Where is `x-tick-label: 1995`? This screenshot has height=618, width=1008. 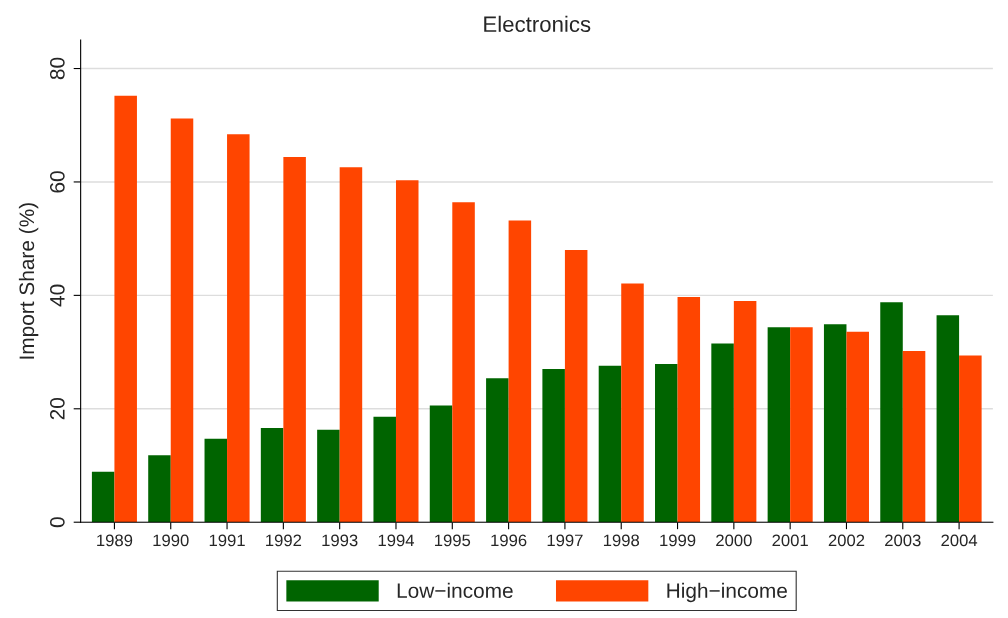 x-tick-label: 1995 is located at coordinates (453, 540).